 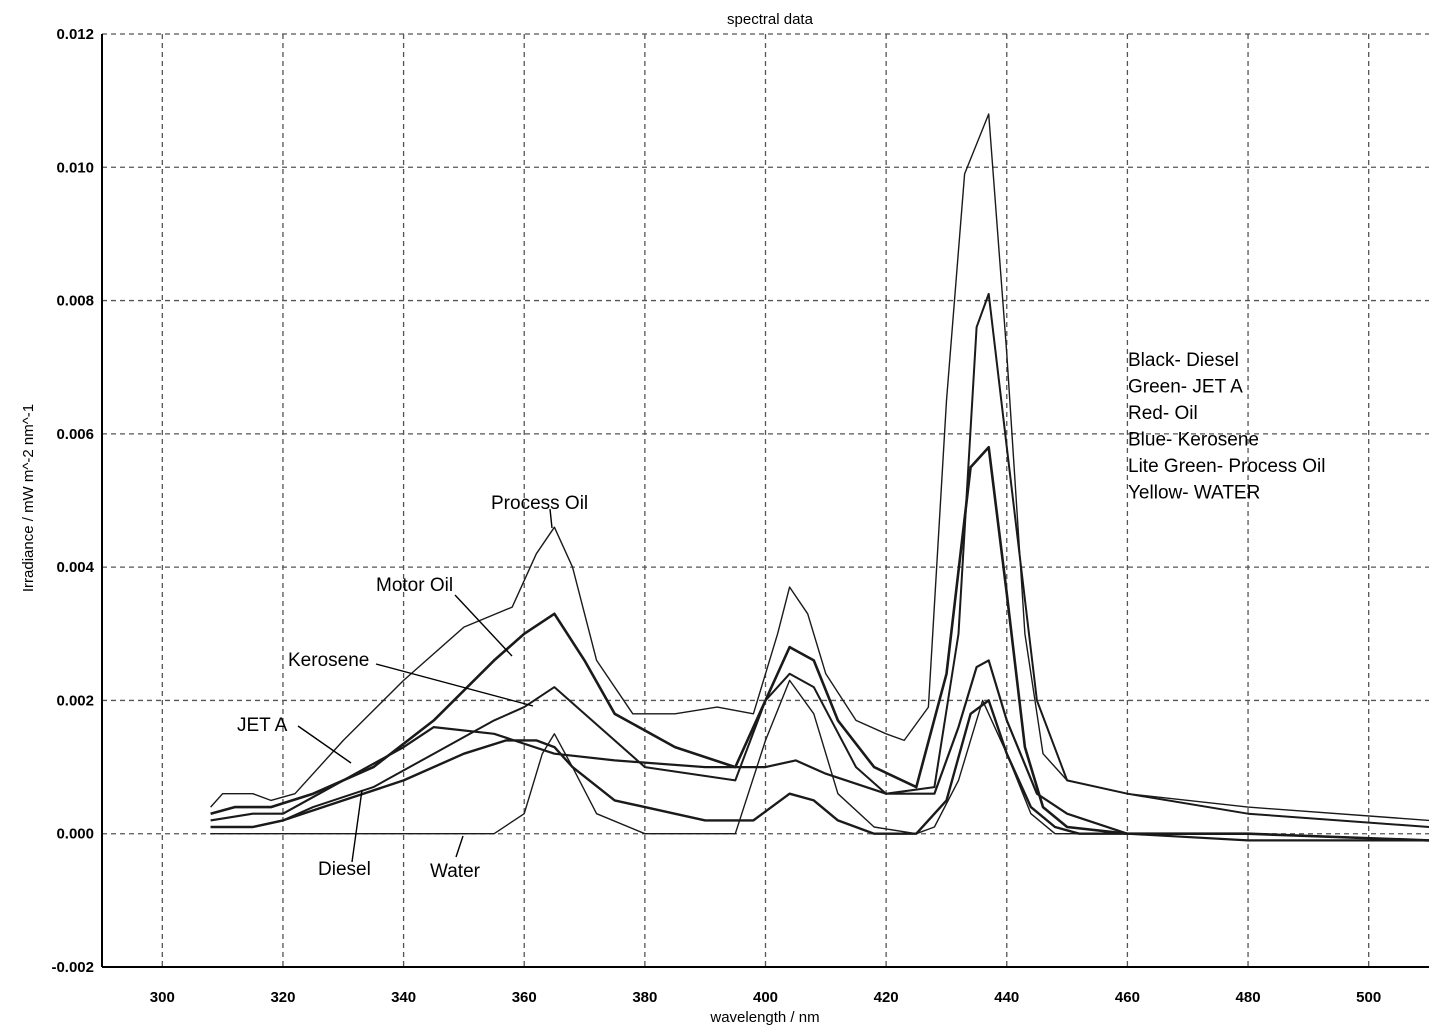 I want to click on x-axis-label: wavelength / nm, so click(x=764, y=1017).